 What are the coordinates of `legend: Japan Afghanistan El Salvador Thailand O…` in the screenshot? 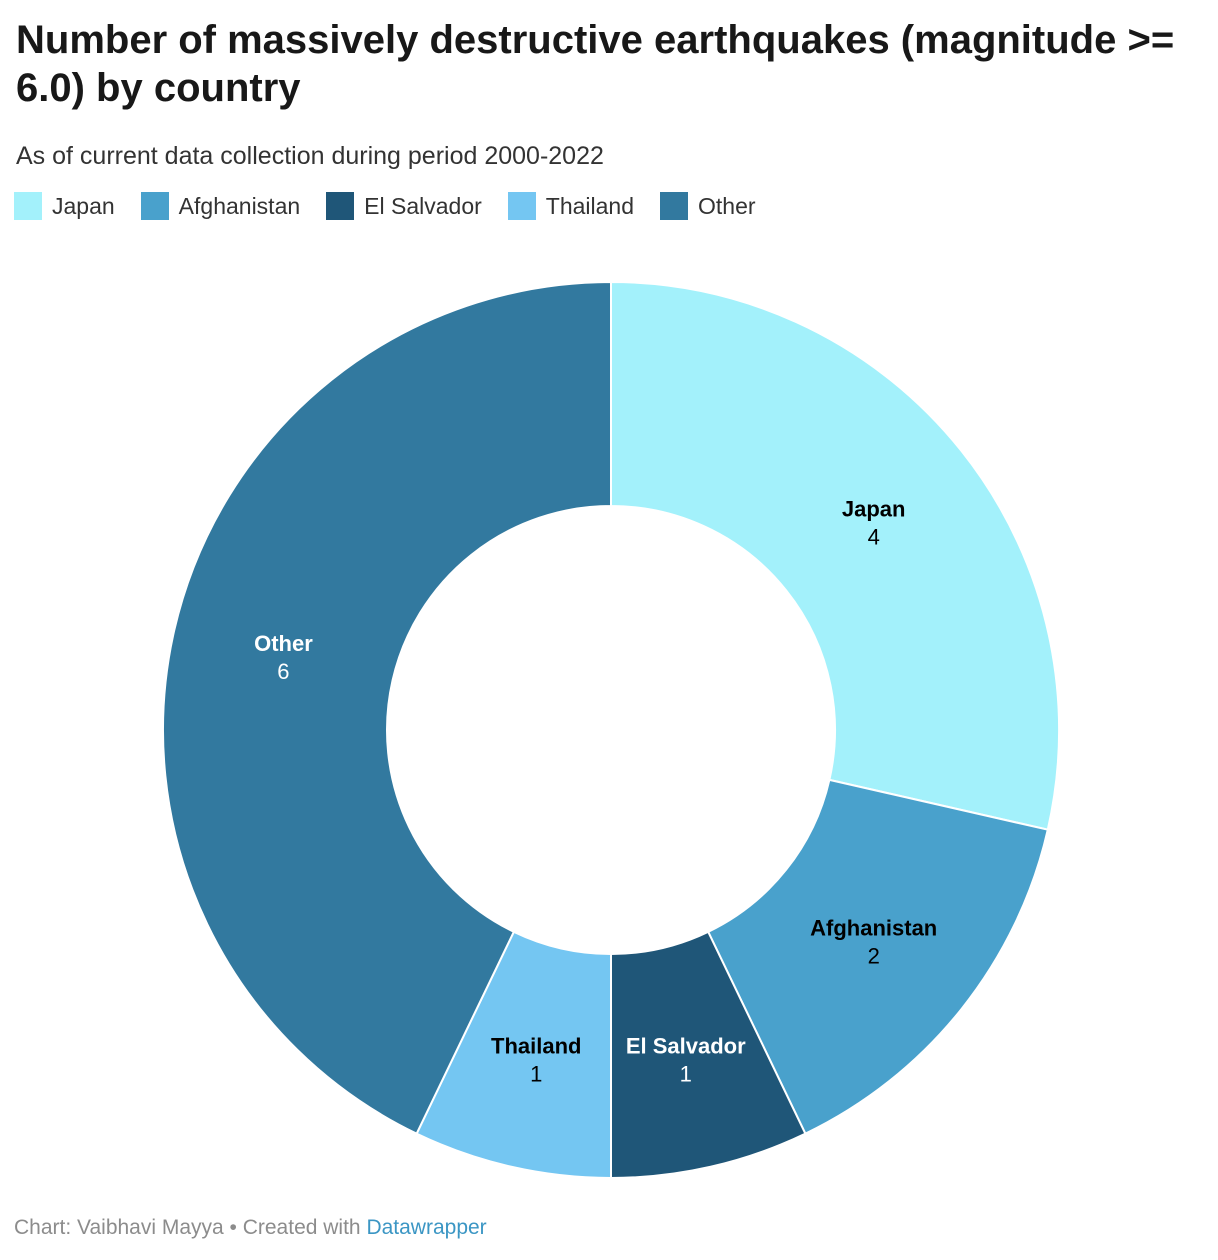 It's located at (385, 206).